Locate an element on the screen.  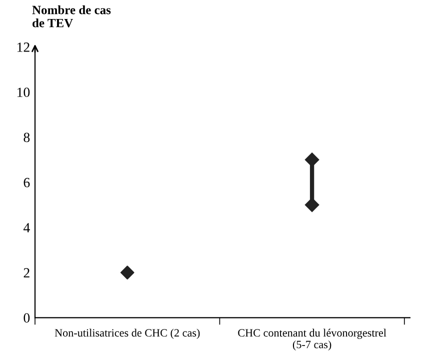
y-tick-label: 8 is located at coordinates (27, 137).